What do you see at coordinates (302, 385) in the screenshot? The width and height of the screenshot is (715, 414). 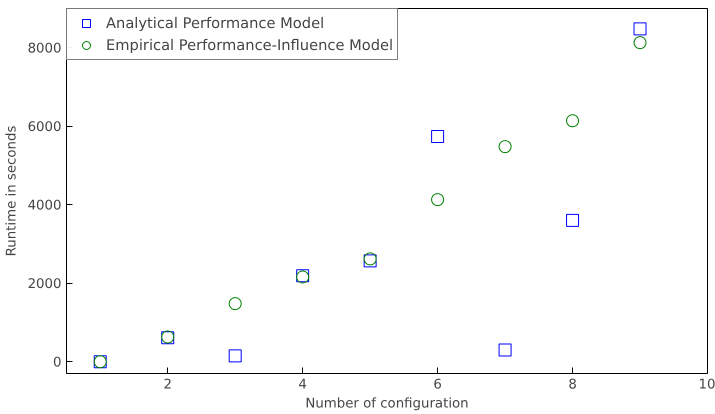 I see `x-tick-label: 4` at bounding box center [302, 385].